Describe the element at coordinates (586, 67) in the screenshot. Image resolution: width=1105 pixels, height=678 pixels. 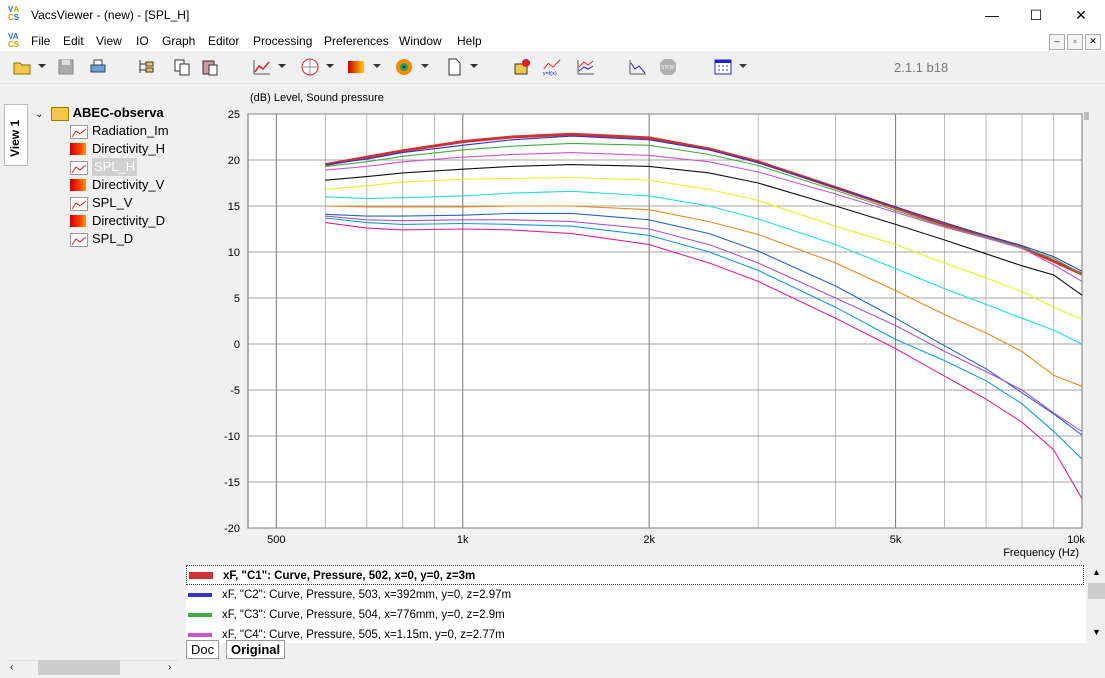
I see `multi-graph-icon` at that location.